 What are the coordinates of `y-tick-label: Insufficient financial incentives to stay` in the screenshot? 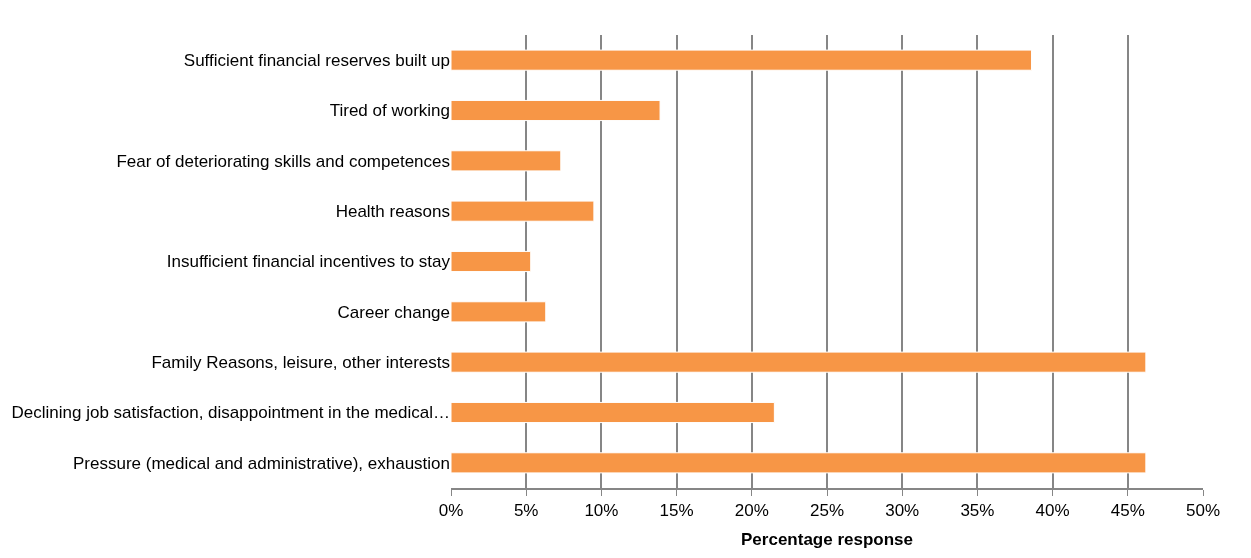 It's located at (308, 262).